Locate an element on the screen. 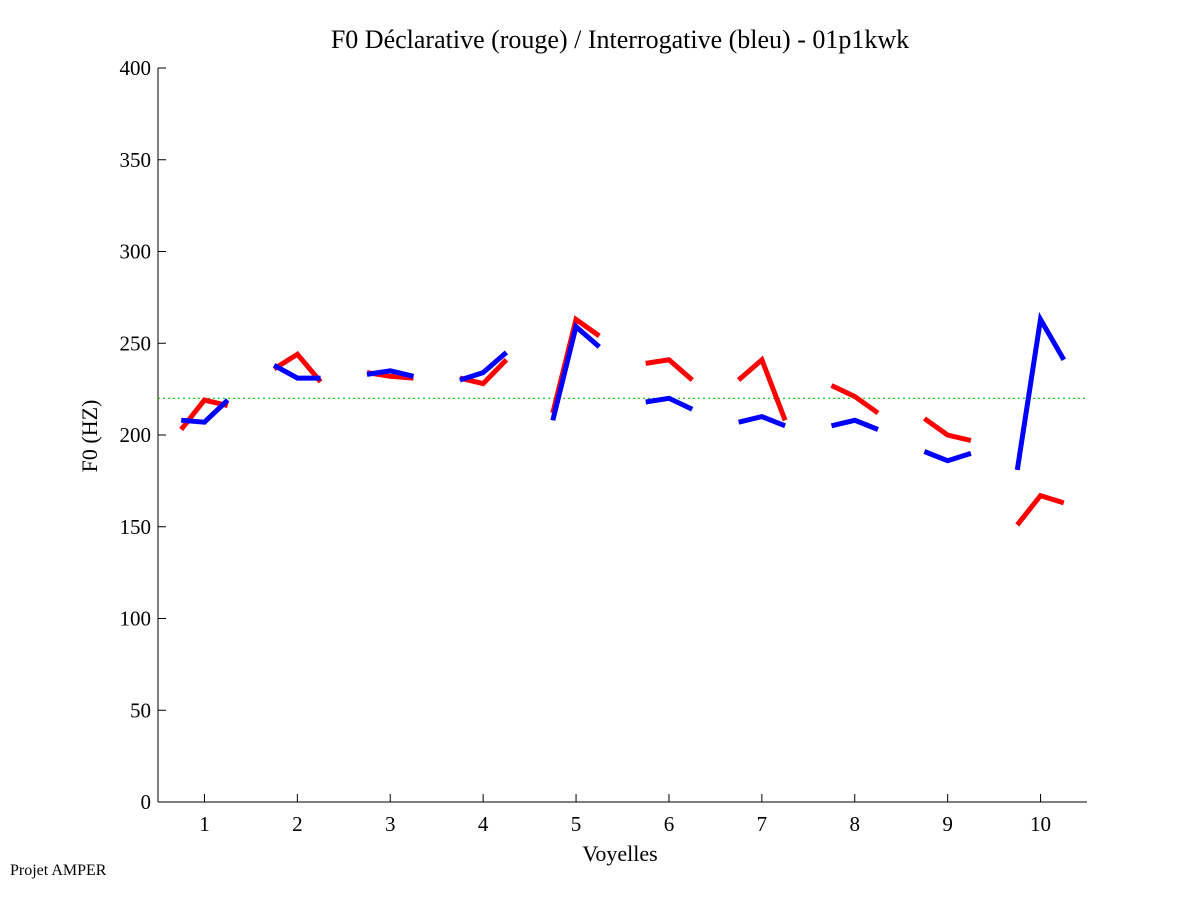  x-tick-label: 1 is located at coordinates (204, 824).